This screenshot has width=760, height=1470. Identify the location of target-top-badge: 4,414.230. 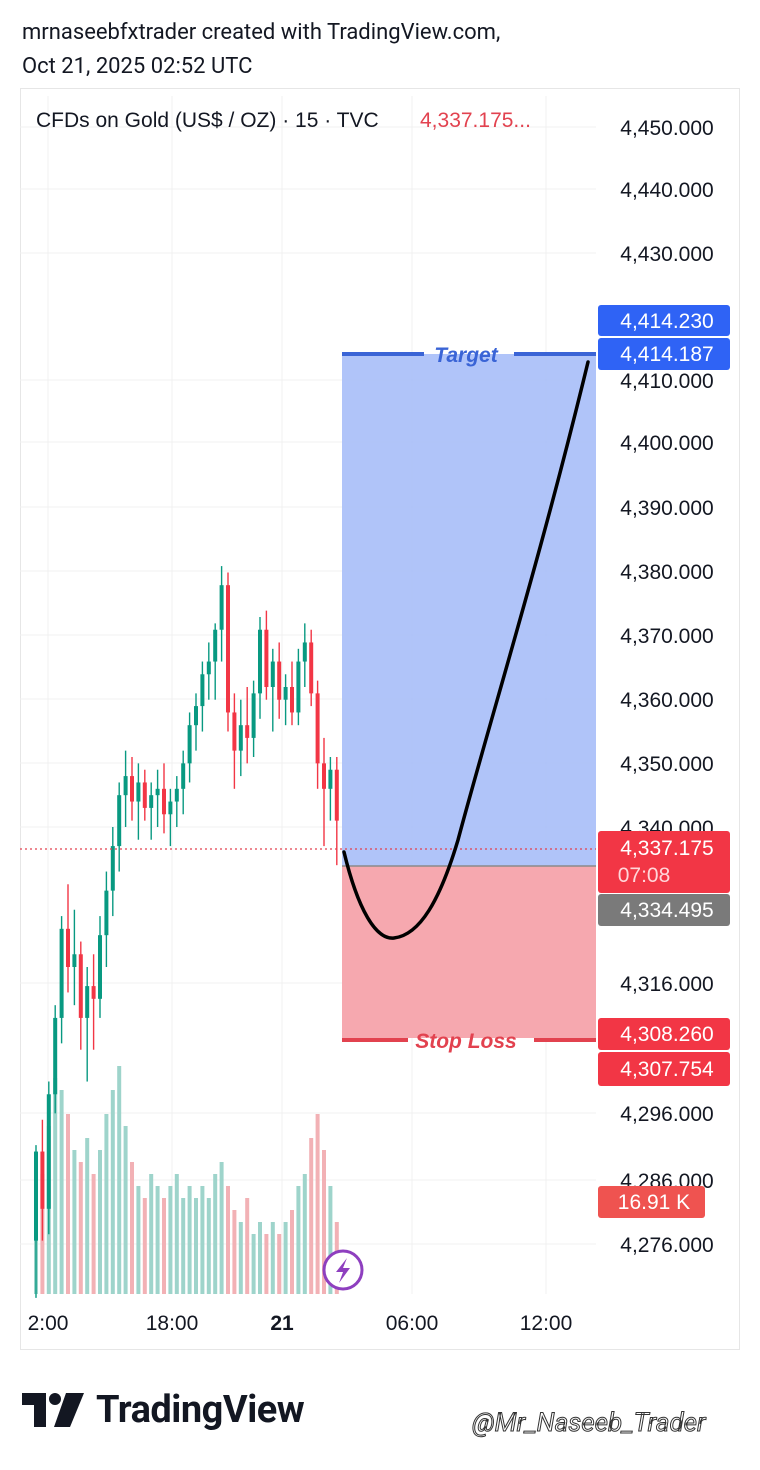
(664, 320).